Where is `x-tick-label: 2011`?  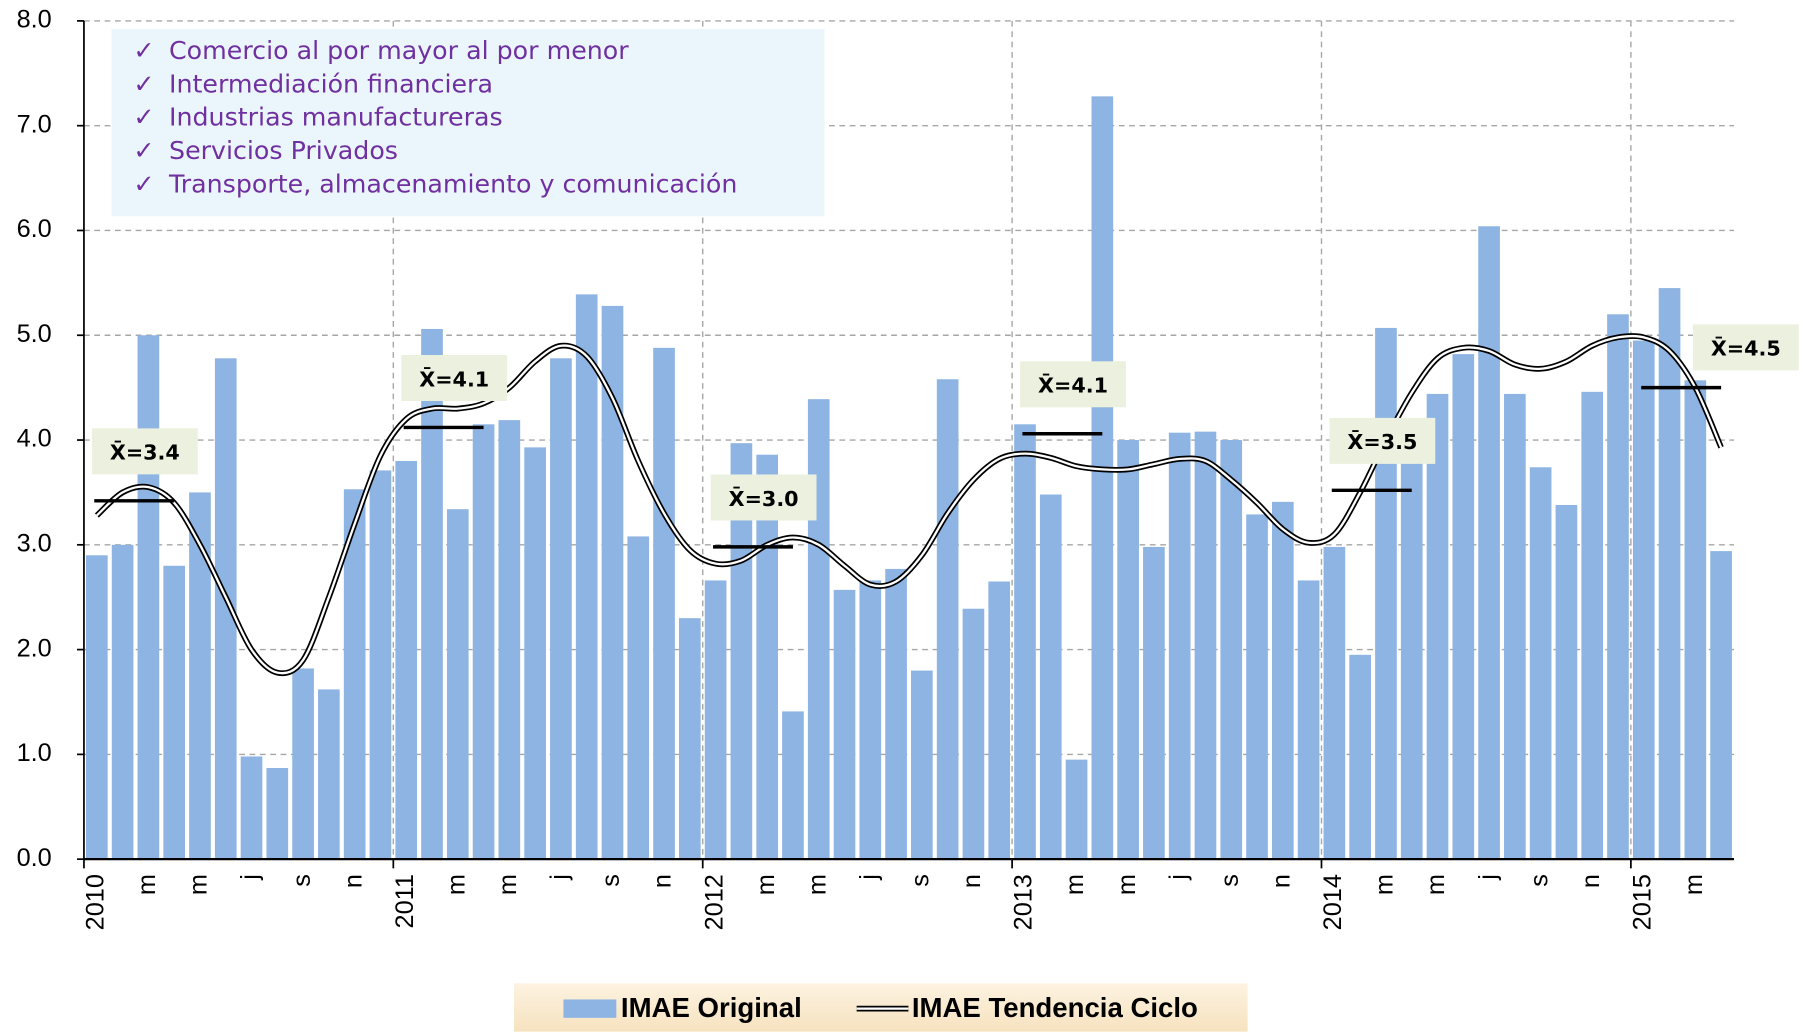 x-tick-label: 2011 is located at coordinates (405, 901).